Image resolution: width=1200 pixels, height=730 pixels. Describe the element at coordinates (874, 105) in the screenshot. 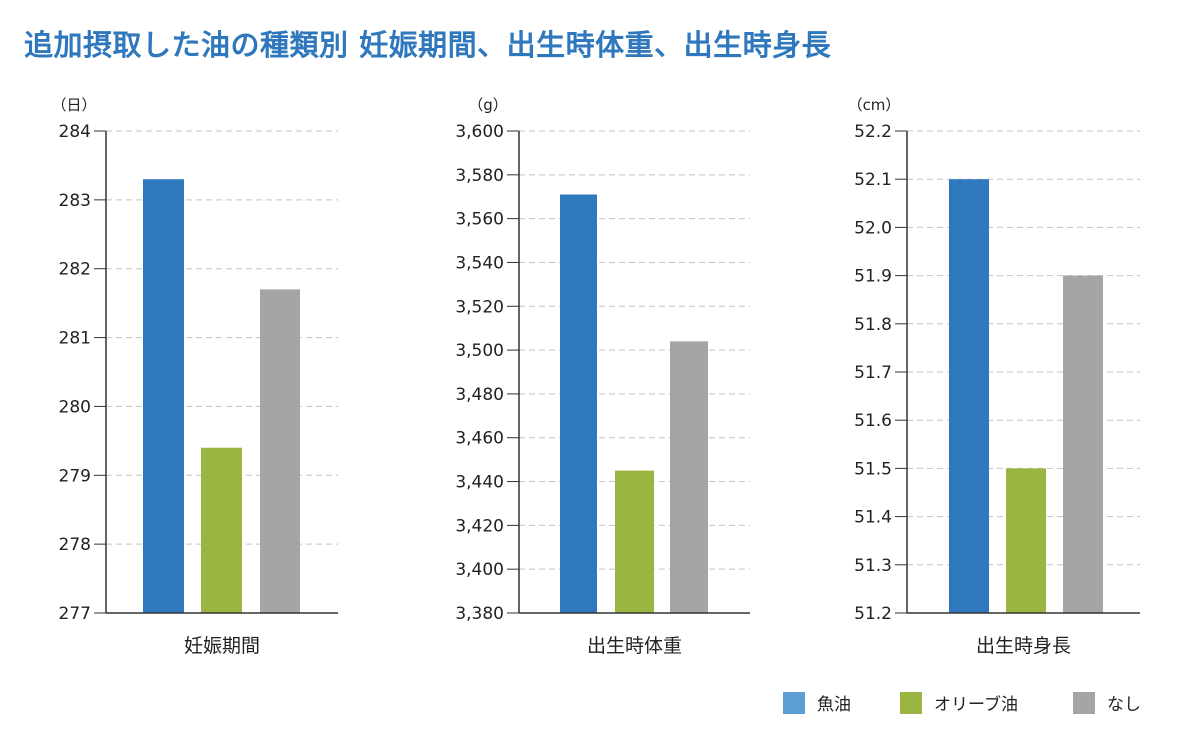

I see `y-unit-label: （cm）` at that location.